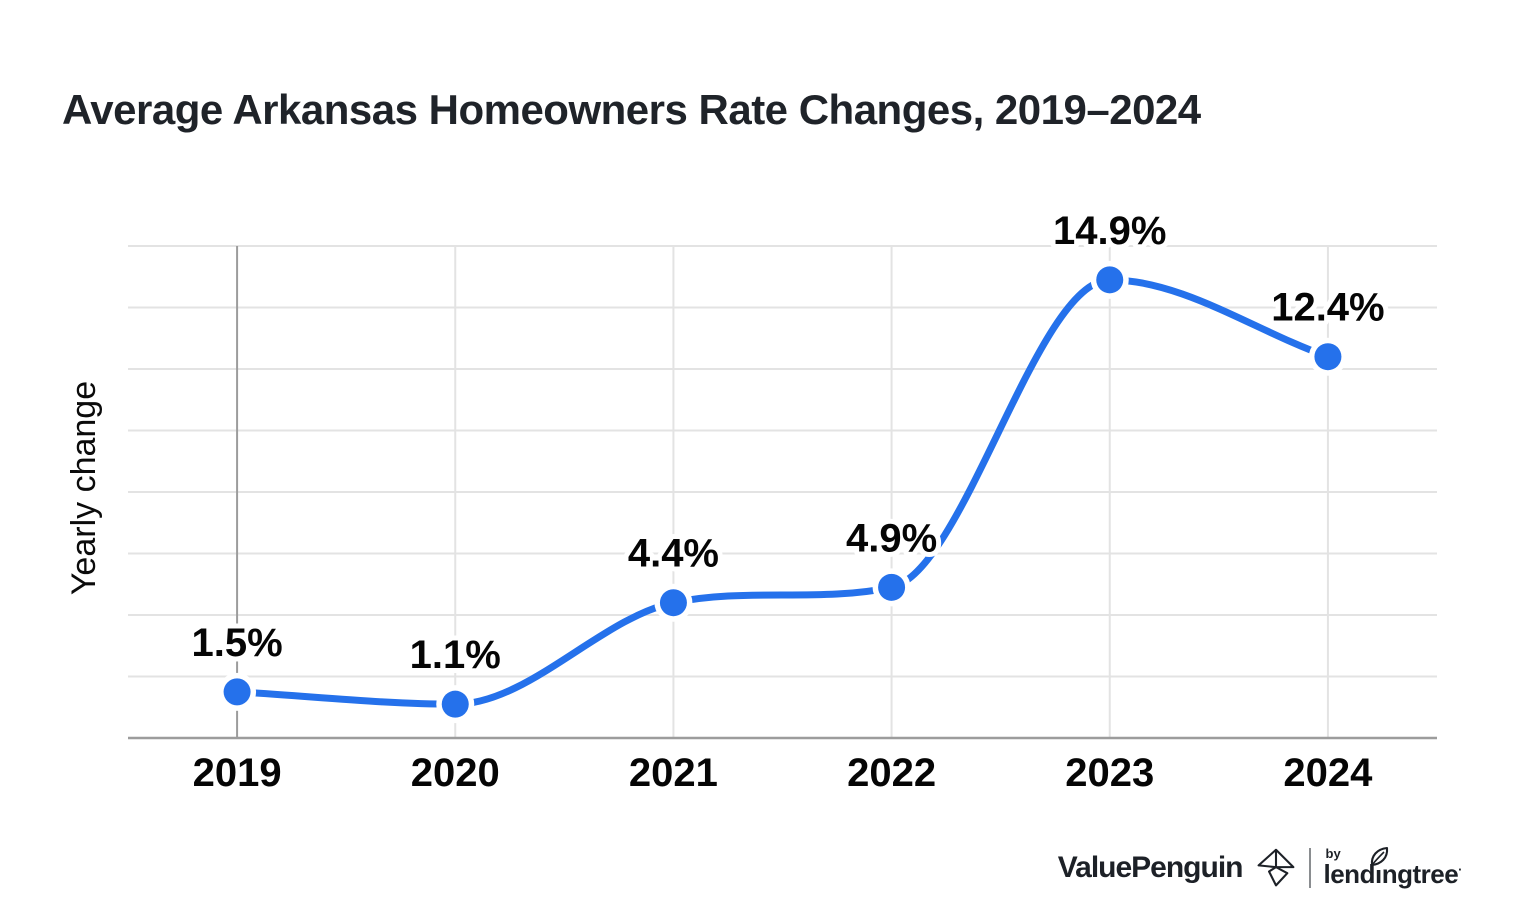  I want to click on x-axis-tick-label: 2021, so click(673, 773).